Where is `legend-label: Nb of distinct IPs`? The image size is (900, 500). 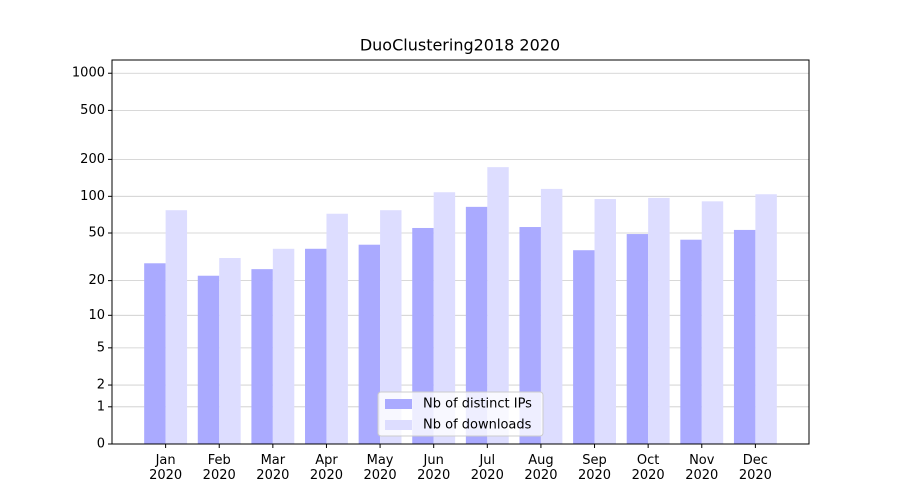 legend-label: Nb of distinct IPs is located at coordinates (477, 404).